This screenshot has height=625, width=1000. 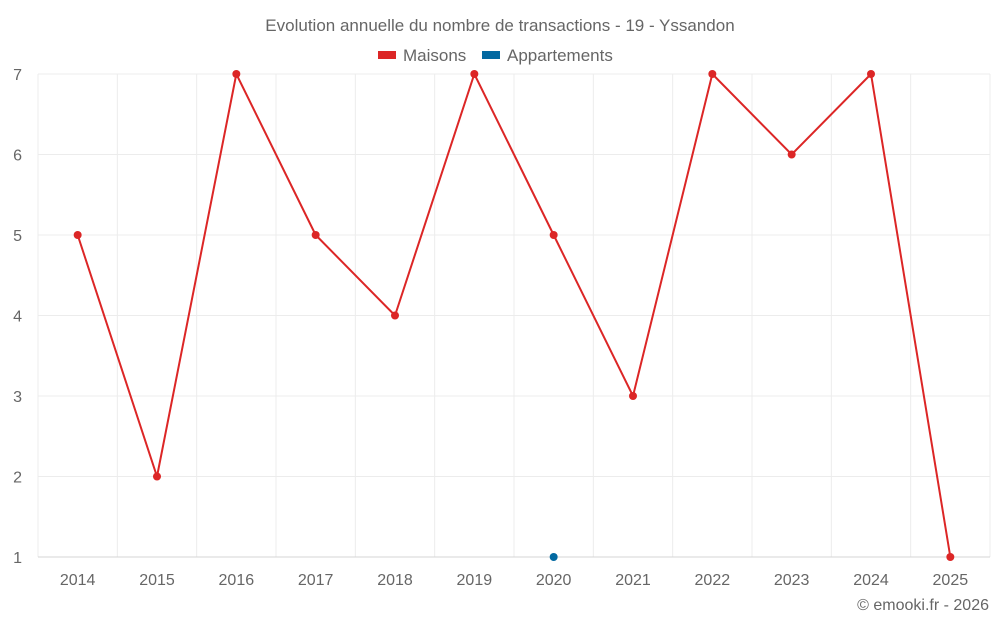 I want to click on credit-text: © emooki.fr - 2026, so click(x=923, y=605).